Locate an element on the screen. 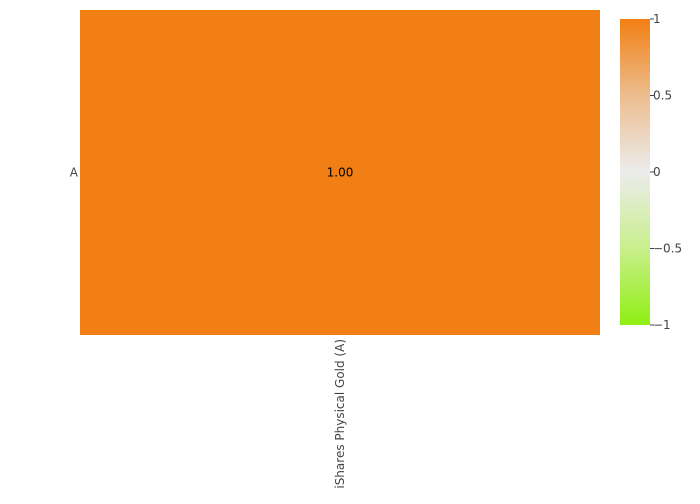 The height and width of the screenshot is (504, 700). y-axis: A is located at coordinates (74, 173).